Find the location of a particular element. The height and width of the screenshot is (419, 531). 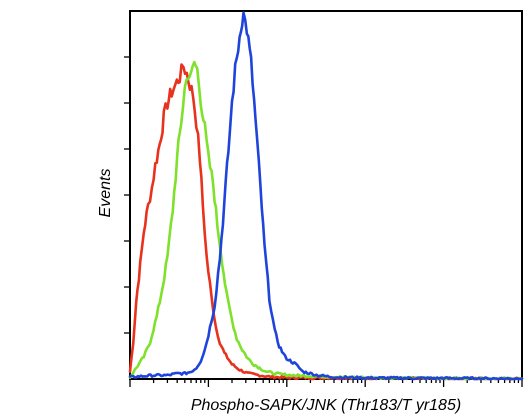

y-axis-label: Events is located at coordinates (105, 193).